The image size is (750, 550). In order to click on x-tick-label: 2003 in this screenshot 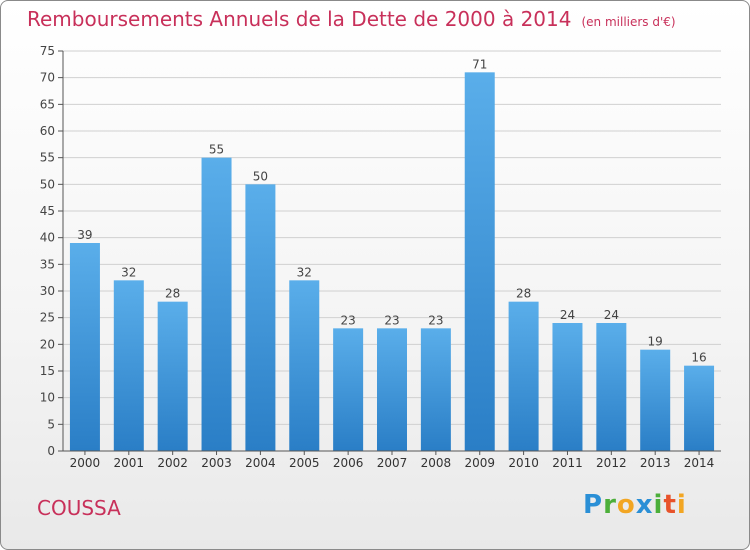, I will do `click(216, 463)`.